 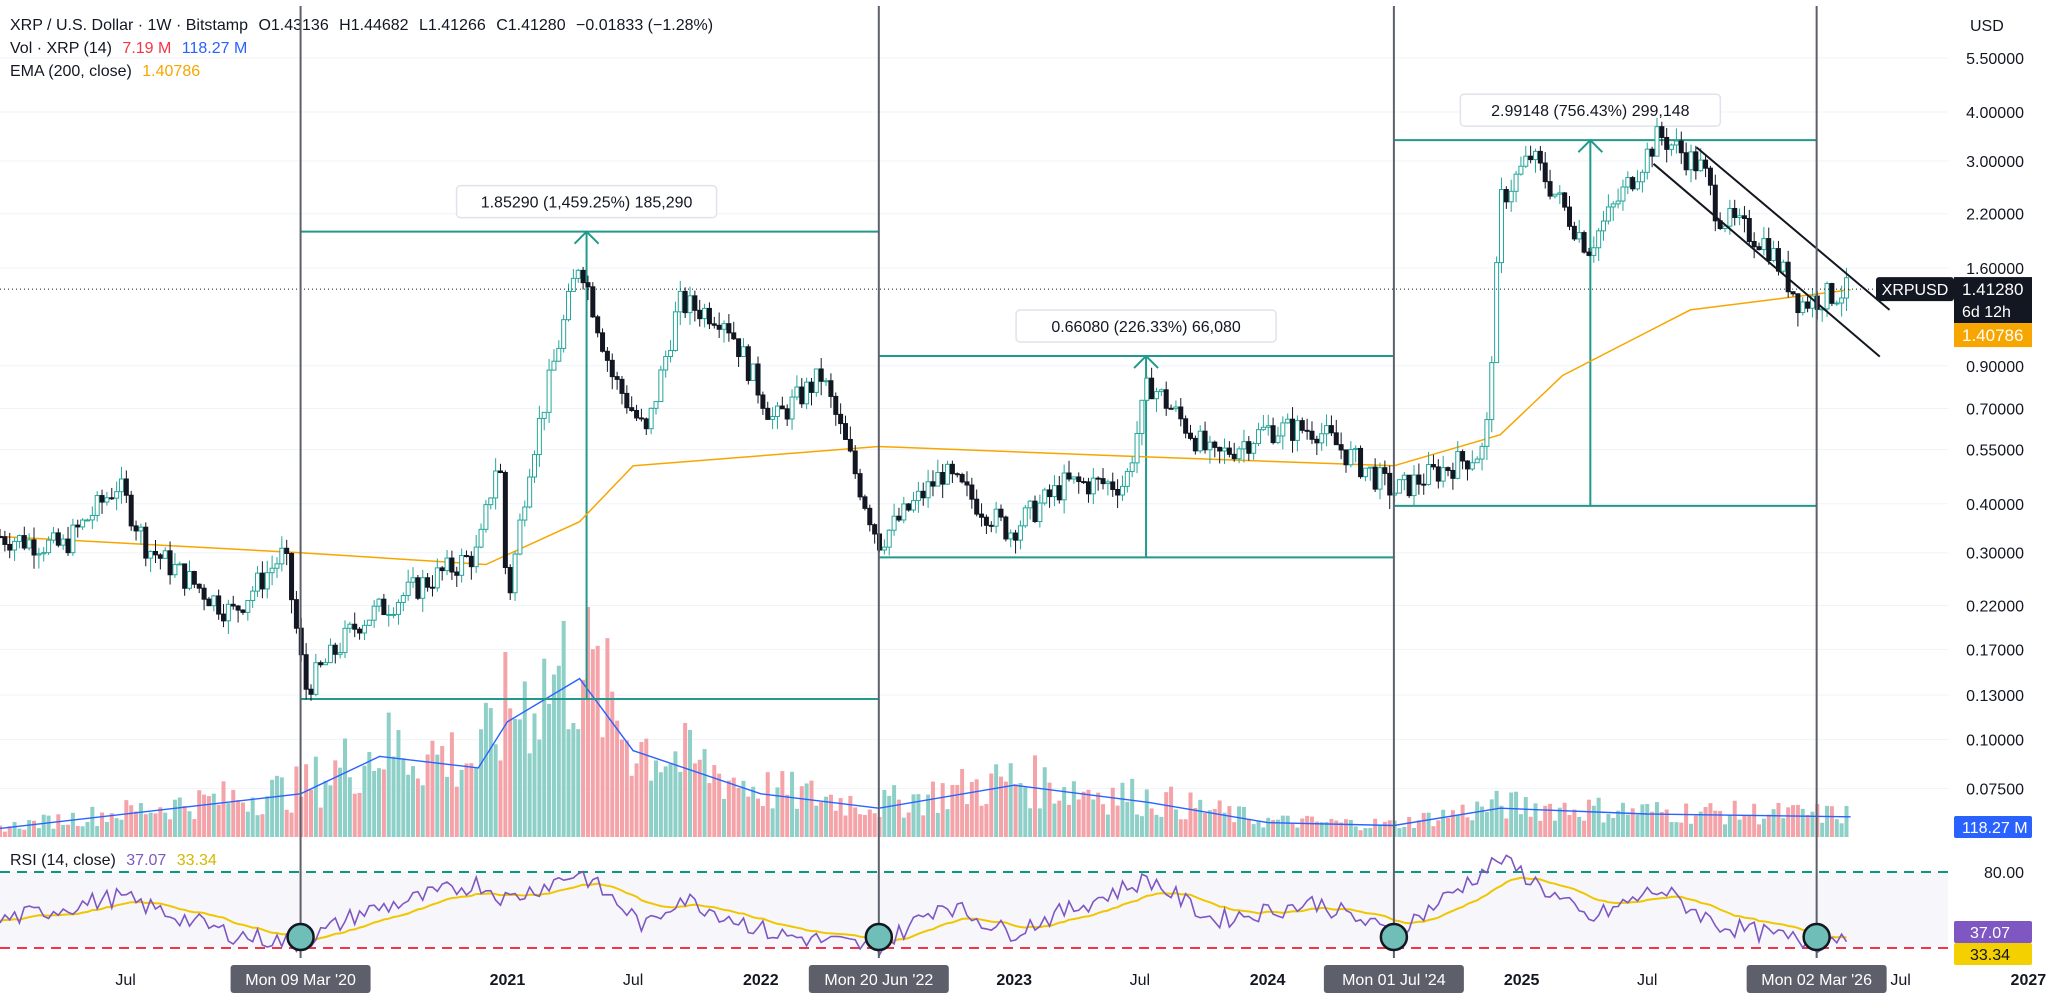 I want to click on volume-value-2: 118.27 M, so click(x=214, y=48).